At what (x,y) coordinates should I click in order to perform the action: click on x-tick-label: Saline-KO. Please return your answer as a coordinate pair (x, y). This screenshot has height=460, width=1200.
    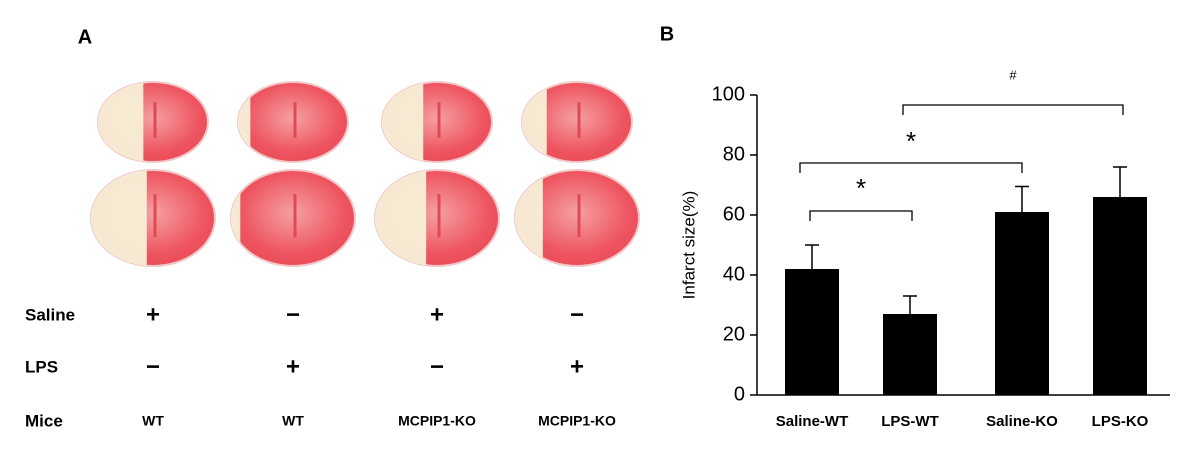
    Looking at the image, I should click on (1022, 421).